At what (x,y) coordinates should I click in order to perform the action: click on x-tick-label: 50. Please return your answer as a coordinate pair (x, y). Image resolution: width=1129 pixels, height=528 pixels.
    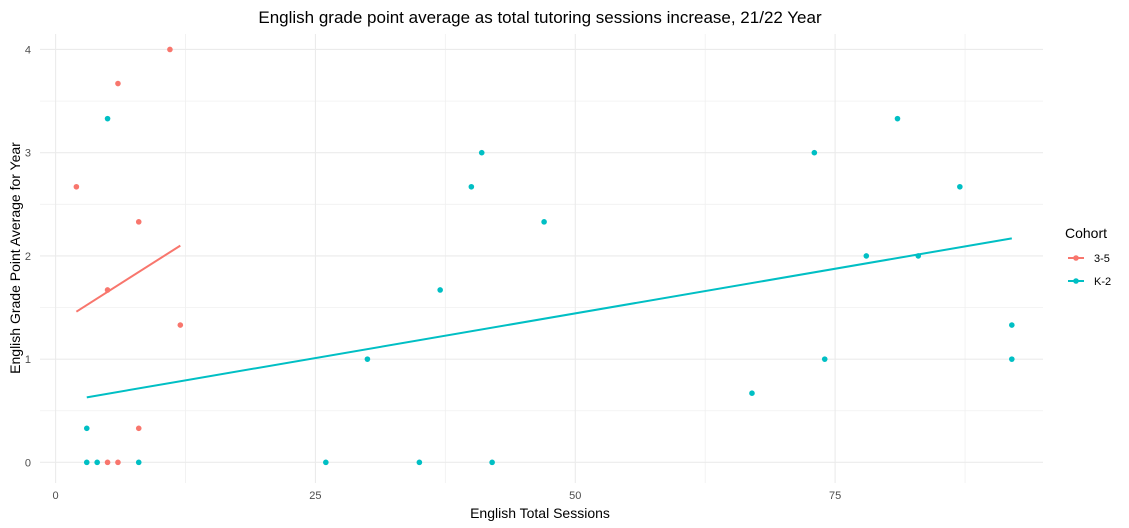
    Looking at the image, I should click on (575, 496).